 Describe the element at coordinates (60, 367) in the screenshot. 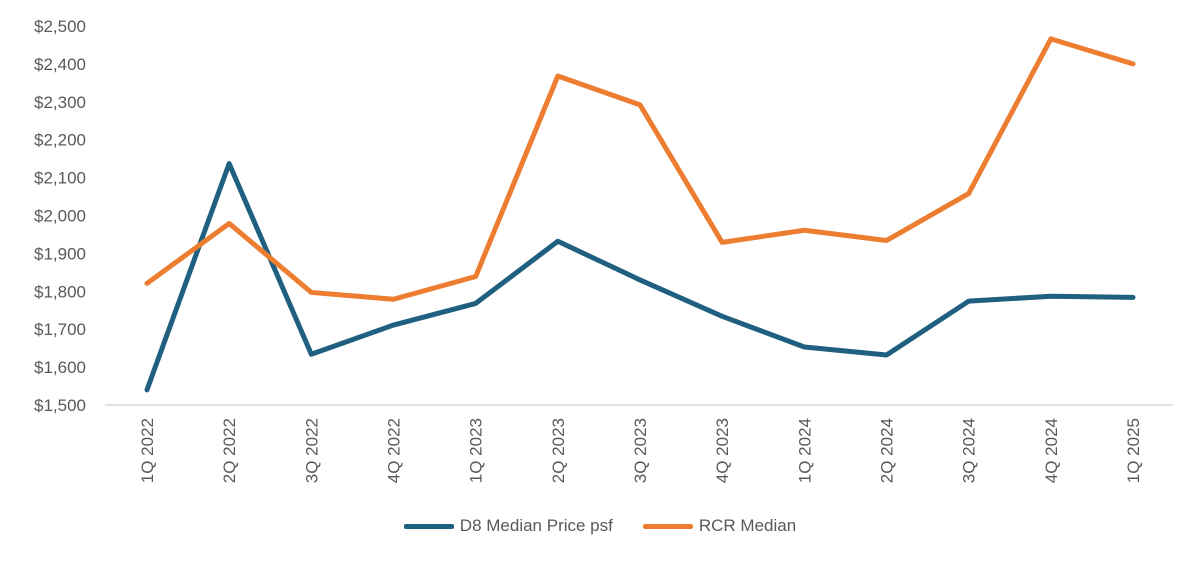

I see `y-tick-label: $1,600` at that location.